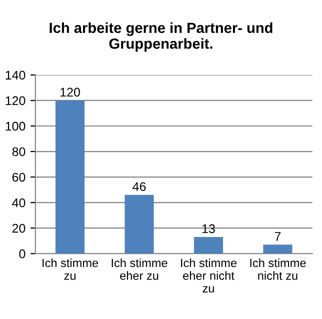 The width and height of the screenshot is (322, 319). What do you see at coordinates (140, 269) in the screenshot?
I see `x-tick-label: Ich stimme eher zu` at bounding box center [140, 269].